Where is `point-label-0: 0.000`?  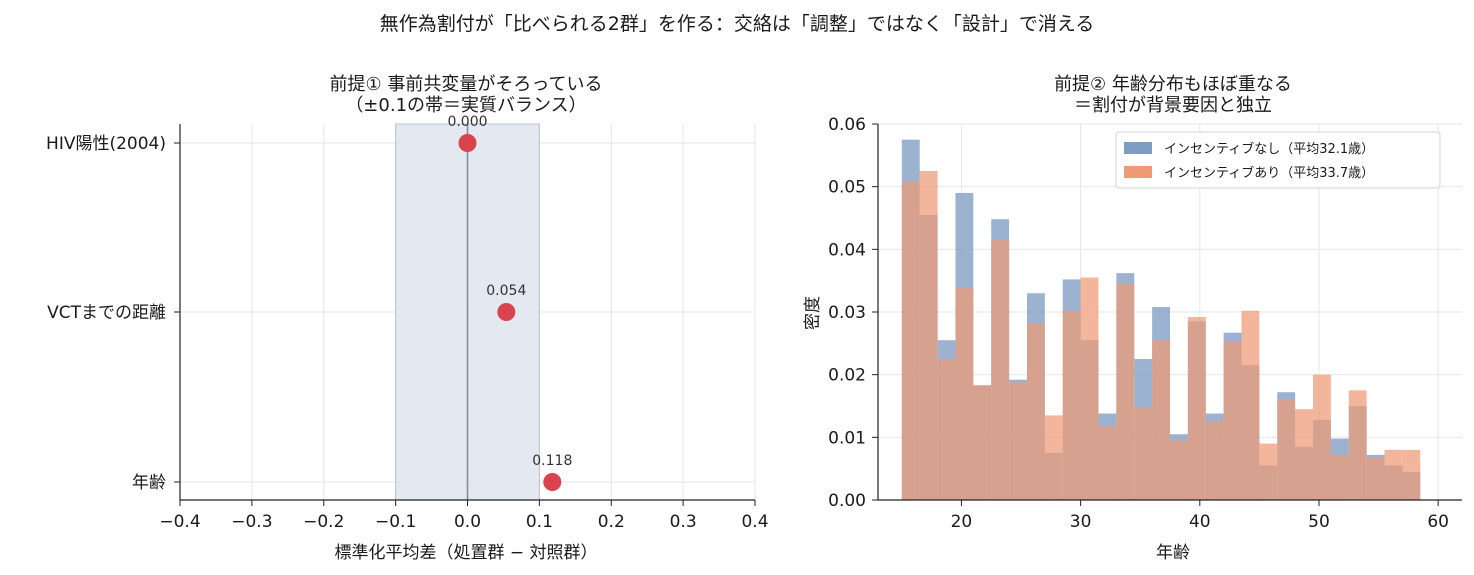
point-label-0: 0.000 is located at coordinates (467, 122).